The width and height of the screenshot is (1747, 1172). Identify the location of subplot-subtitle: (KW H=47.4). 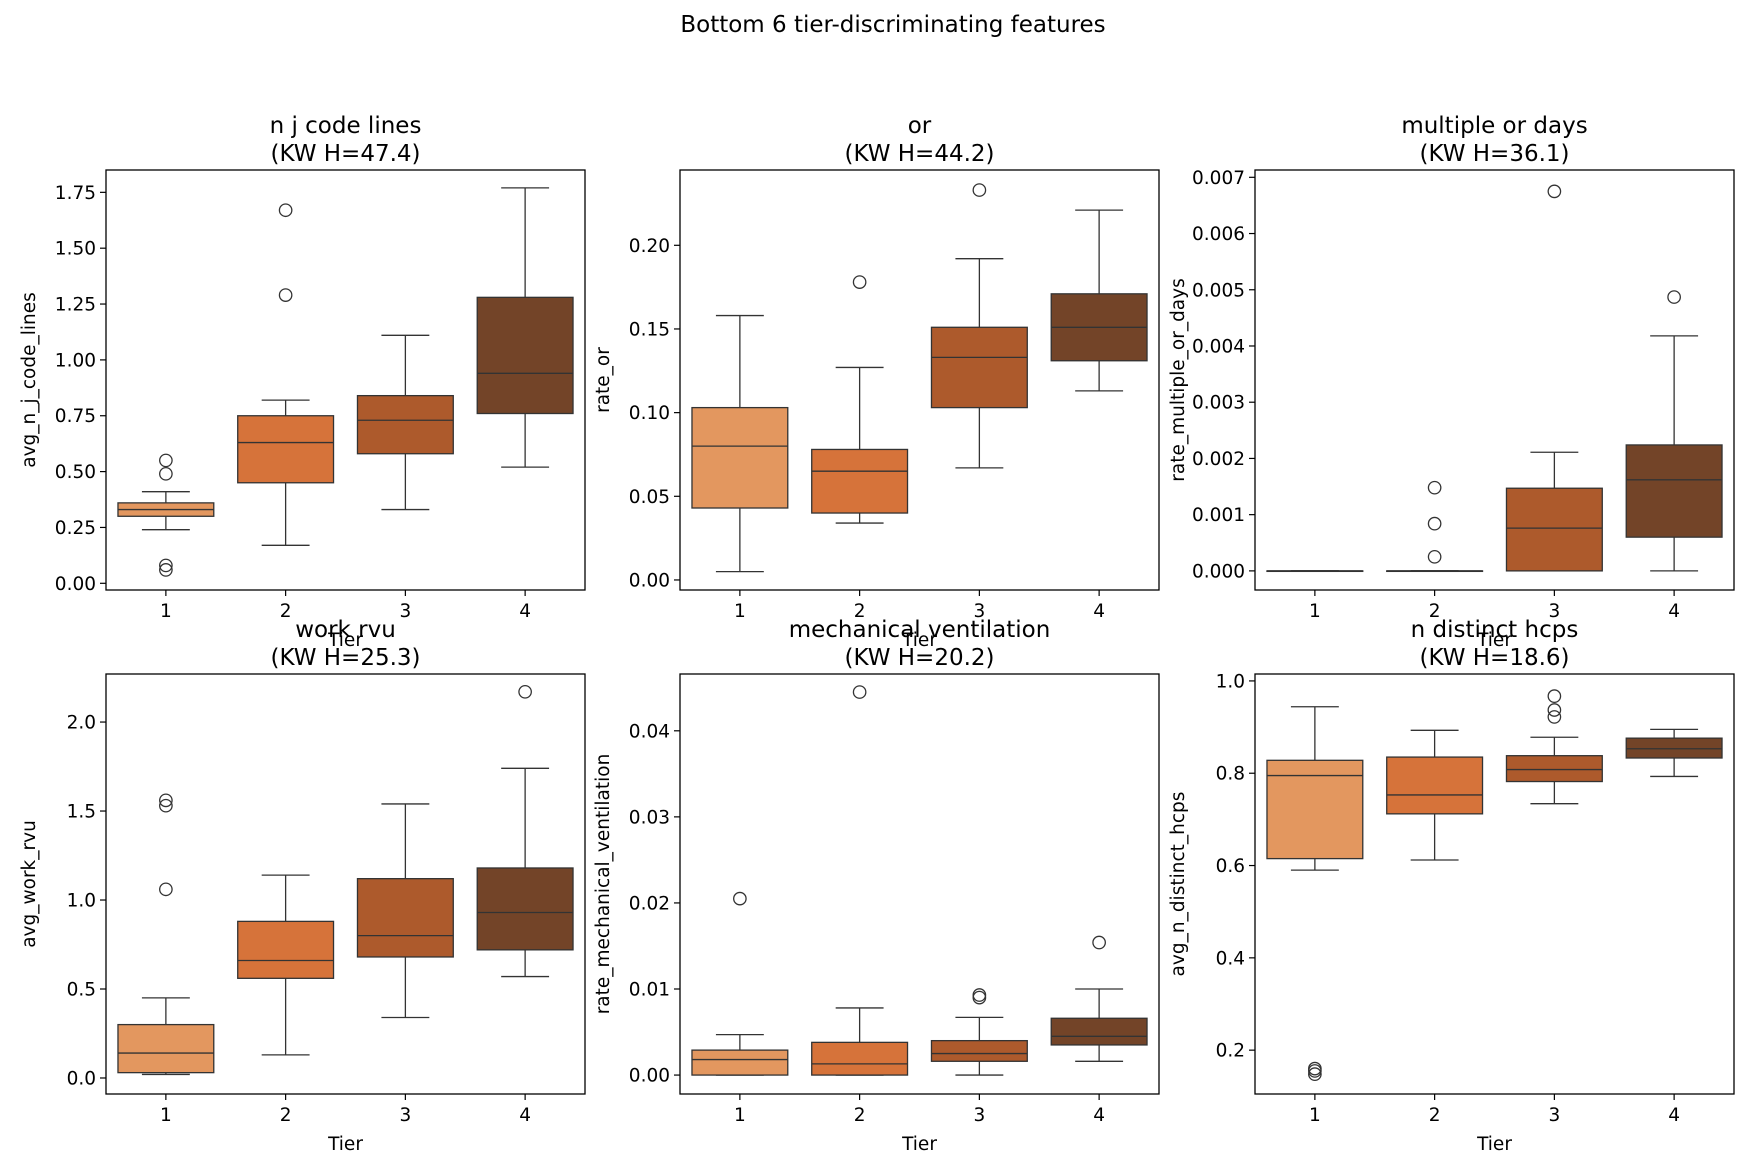
(345, 154).